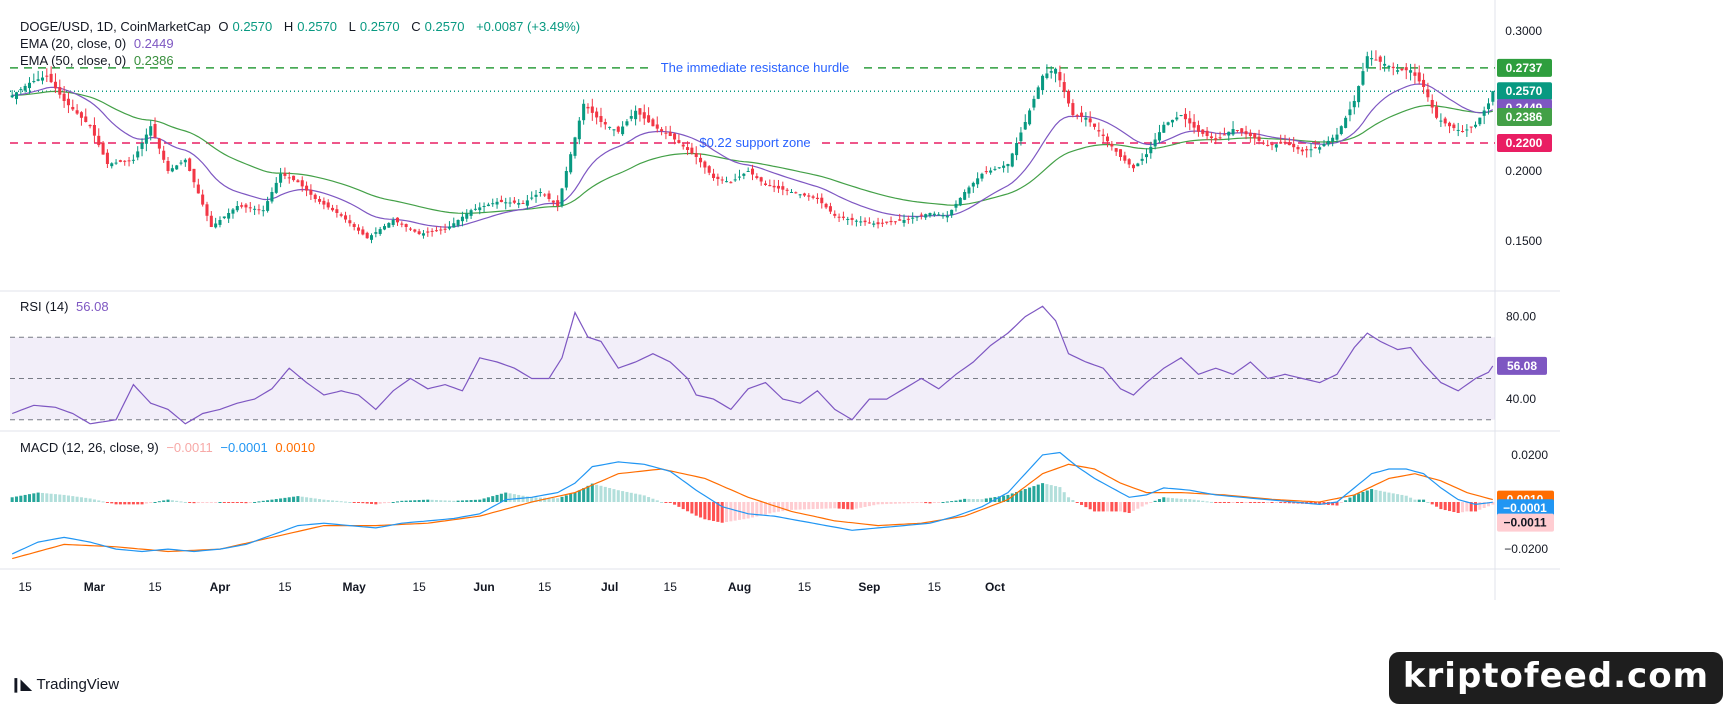 The height and width of the screenshot is (704, 1735). Describe the element at coordinates (78, 684) in the screenshot. I see `tradingview-label: TradingView` at that location.